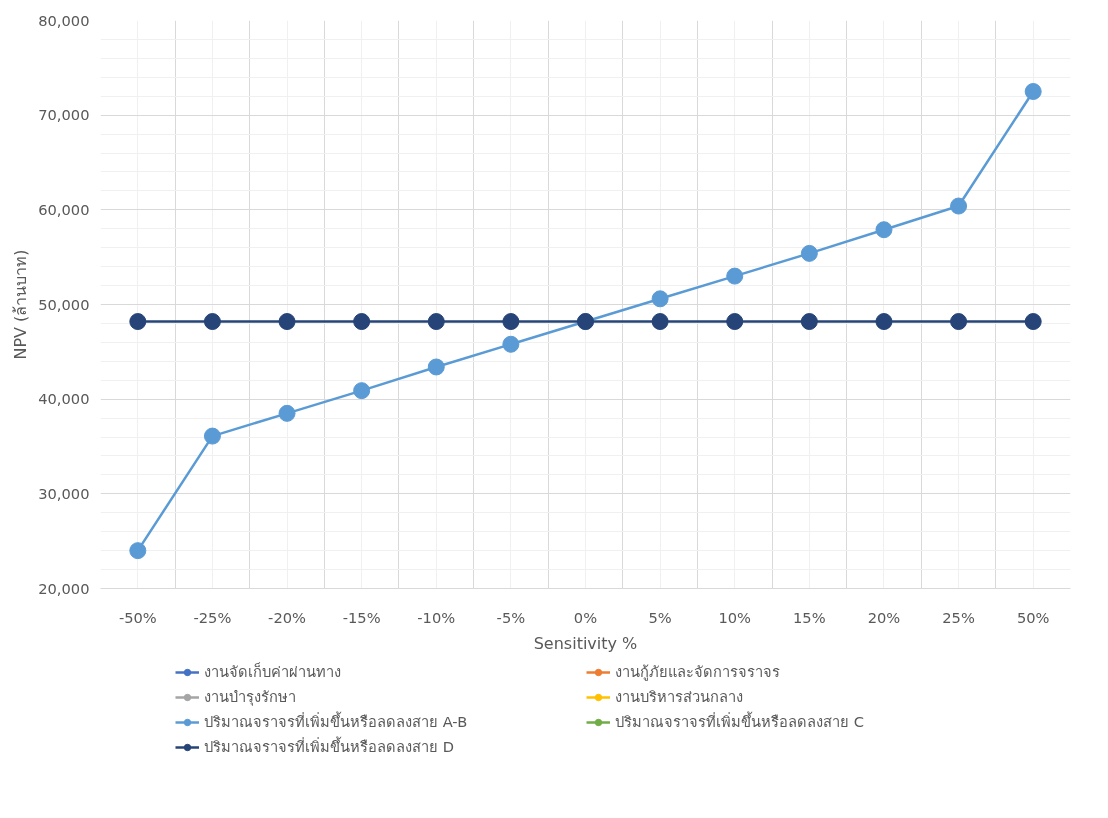  Describe the element at coordinates (585, 643) in the screenshot. I see `x-axis-title: Sensitivity %` at that location.